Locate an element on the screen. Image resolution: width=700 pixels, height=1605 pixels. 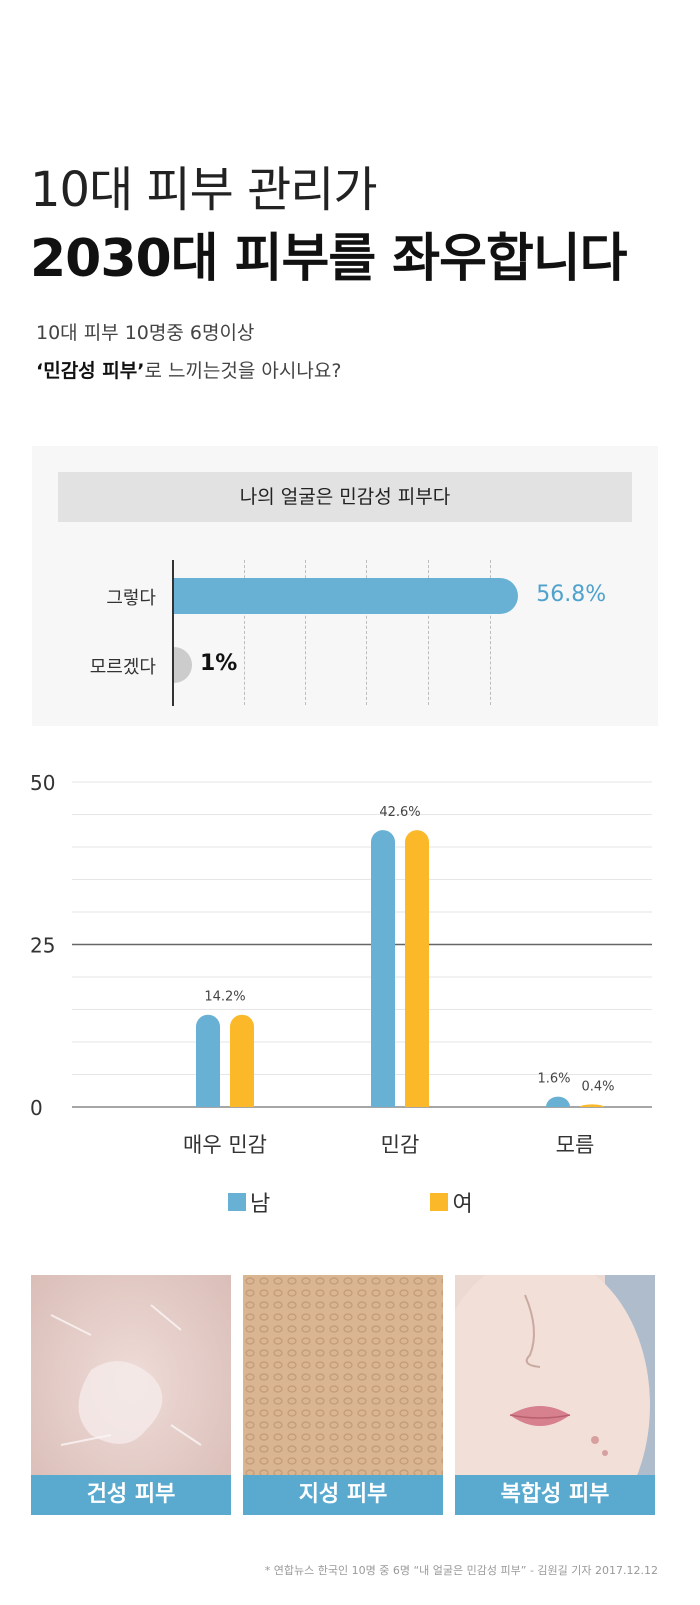
legend-label-male: 남 is located at coordinates (260, 1204).